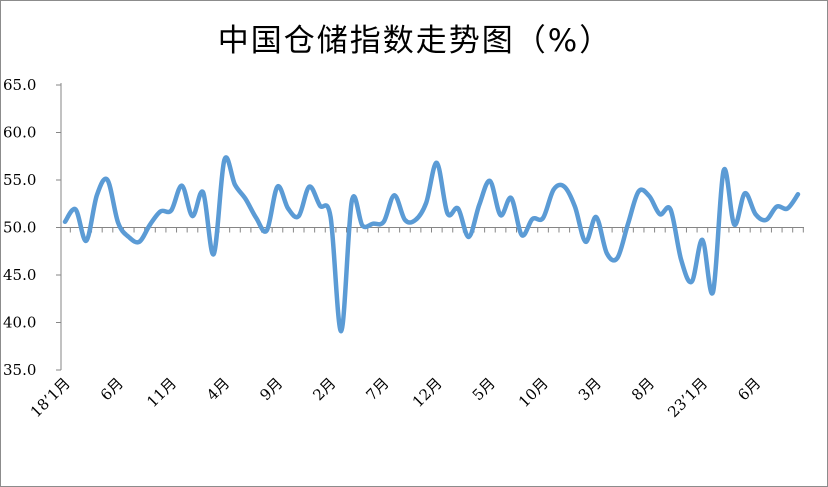 Image resolution: width=828 pixels, height=487 pixels. What do you see at coordinates (377, 389) in the screenshot?
I see `x-tick-label: 7月` at bounding box center [377, 389].